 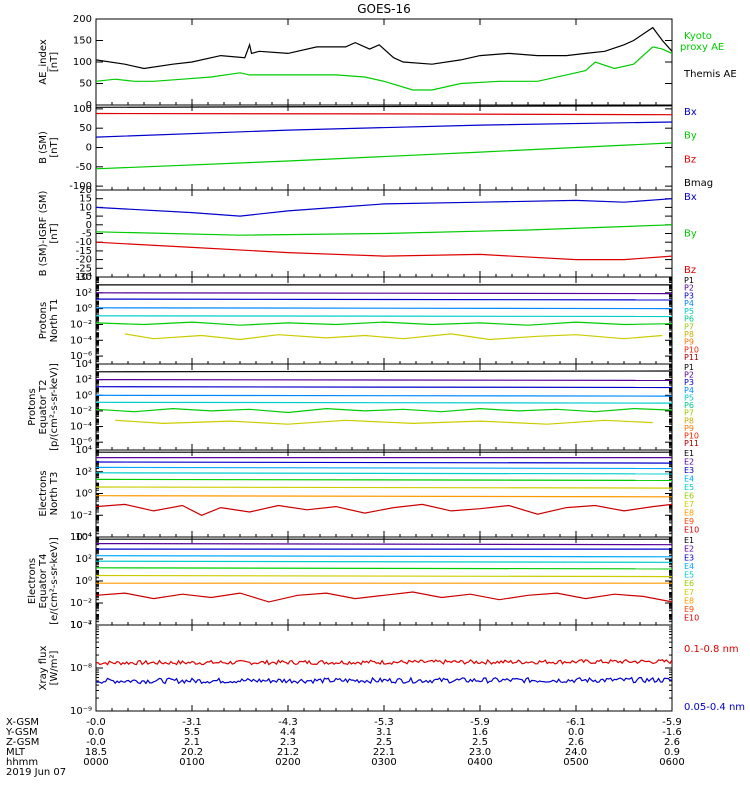 I want to click on y-axis-label: North T1, so click(x=54, y=321).